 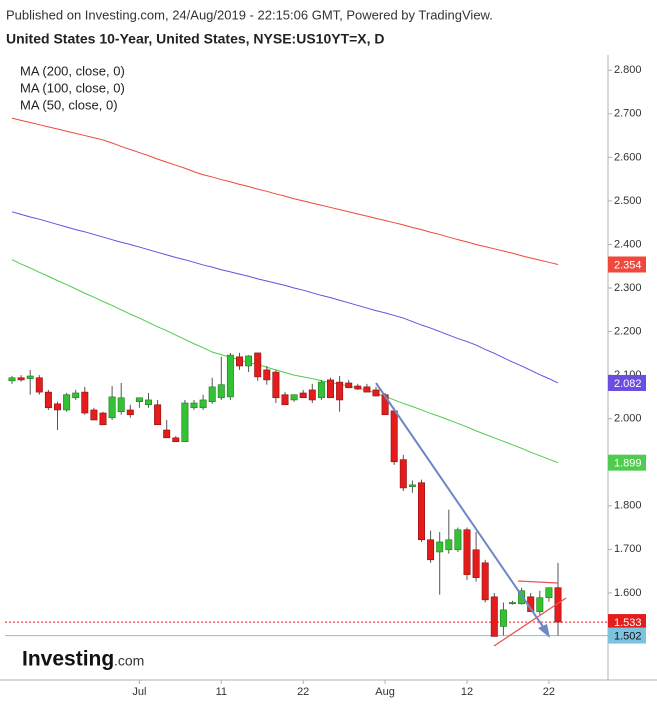 I want to click on legend-entry: MA (200, close, 0), so click(x=72, y=70).